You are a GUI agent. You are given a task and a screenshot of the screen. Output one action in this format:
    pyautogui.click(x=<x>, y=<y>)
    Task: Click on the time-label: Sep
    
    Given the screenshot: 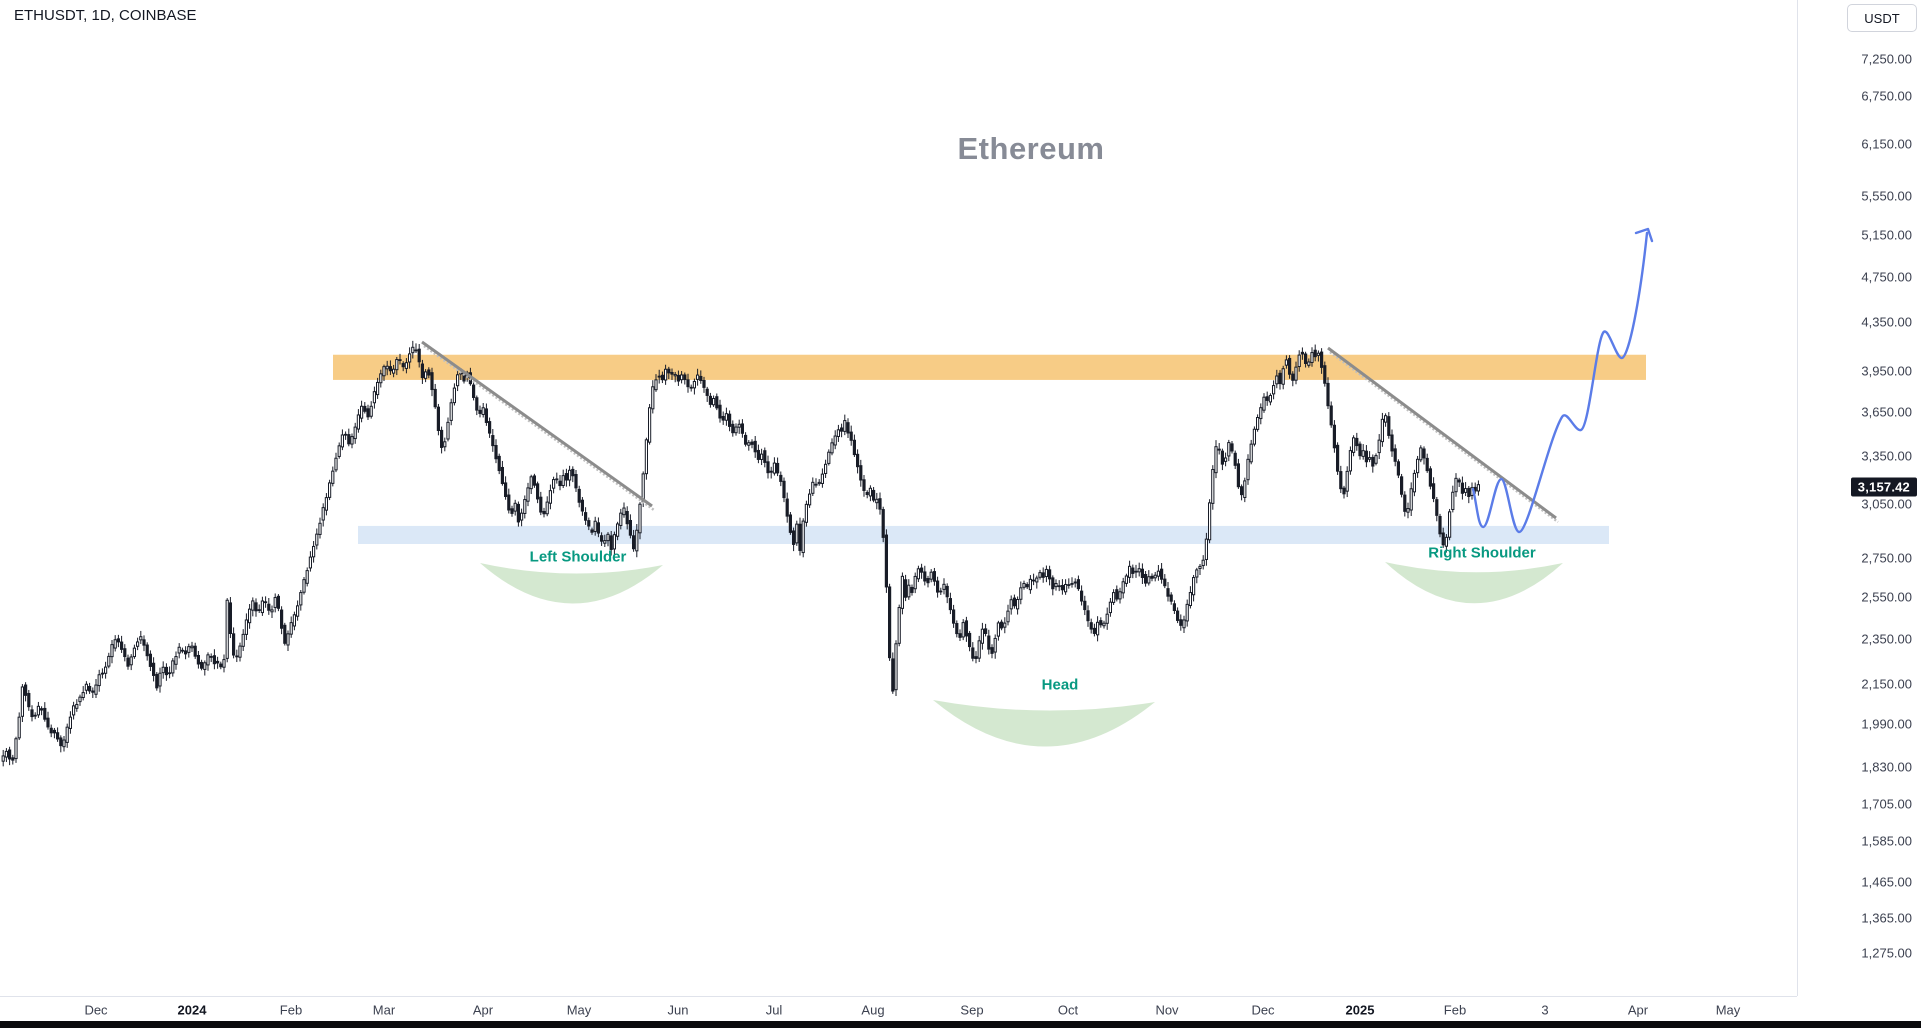 What is the action you would take?
    pyautogui.click(x=972, y=1009)
    